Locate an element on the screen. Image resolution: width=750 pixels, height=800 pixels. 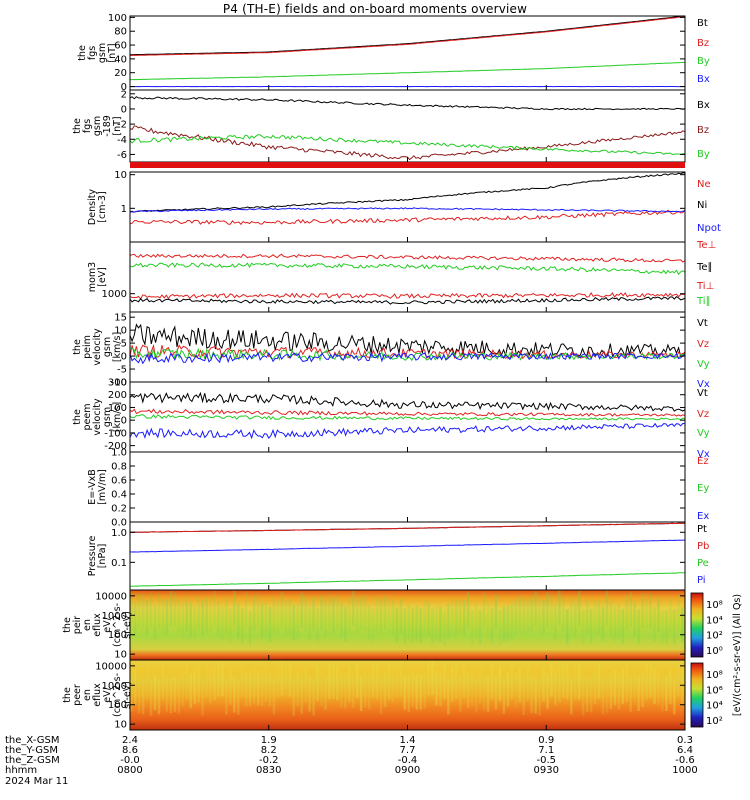
series-fgs_gsm-Bz is located at coordinates (408, 36).